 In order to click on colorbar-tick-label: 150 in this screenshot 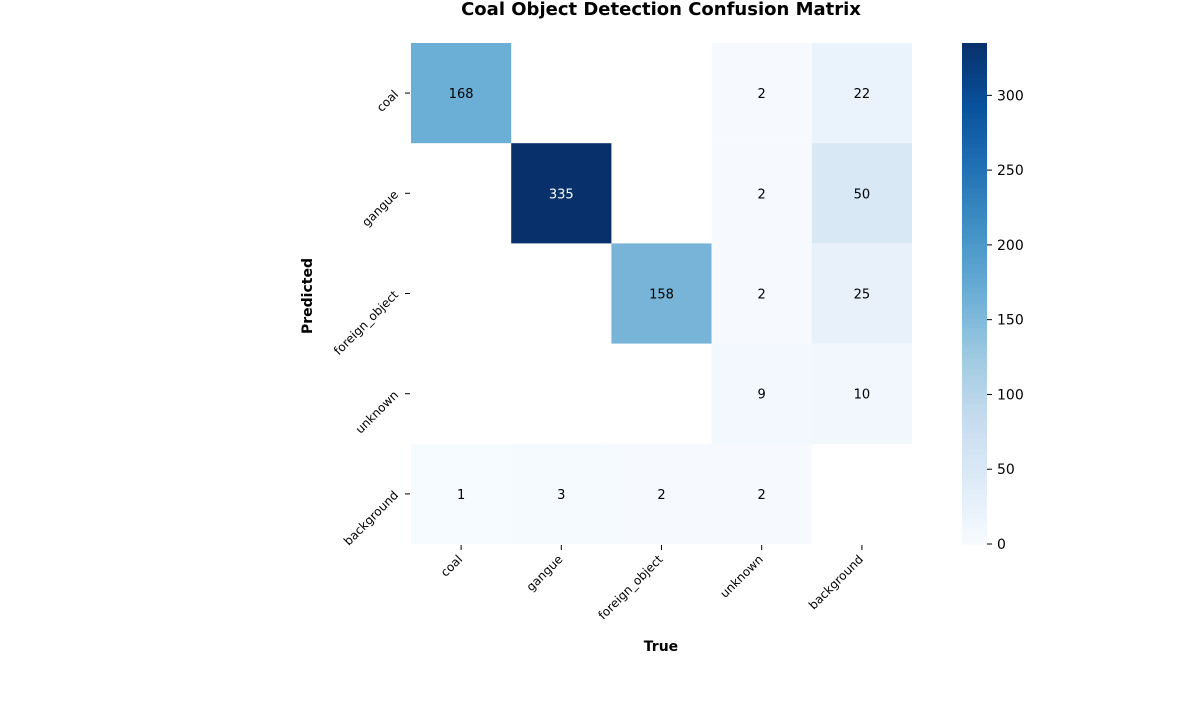, I will do `click(1010, 321)`.